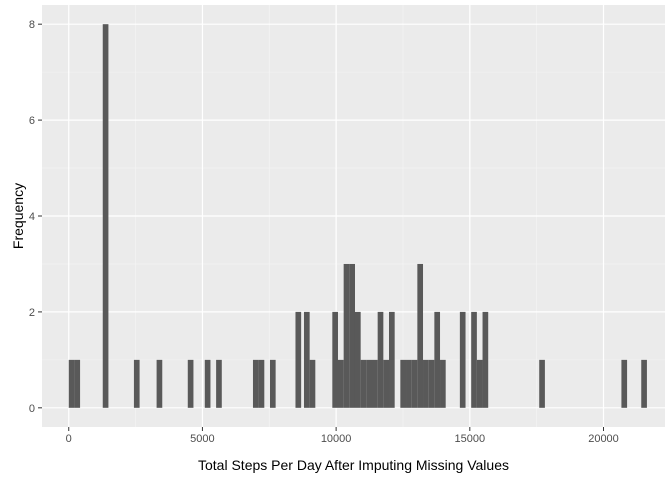  I want to click on y-tick-label: 8, so click(32, 25).